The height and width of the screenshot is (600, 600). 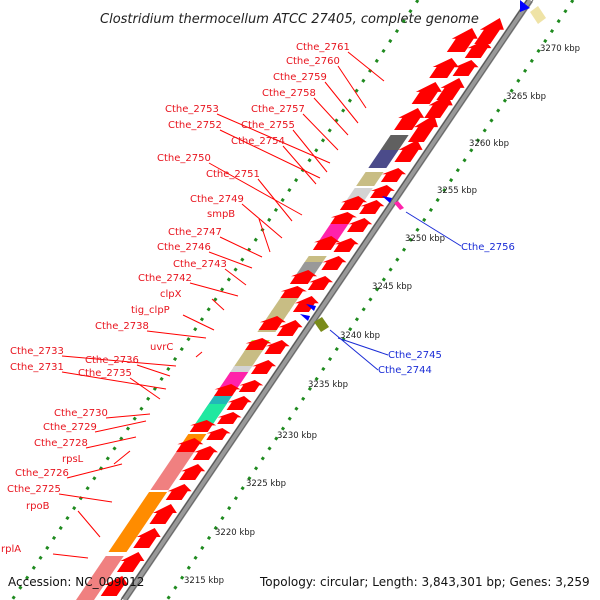 I want to click on gene-label-forward: Cthe_2725, so click(x=34, y=489).